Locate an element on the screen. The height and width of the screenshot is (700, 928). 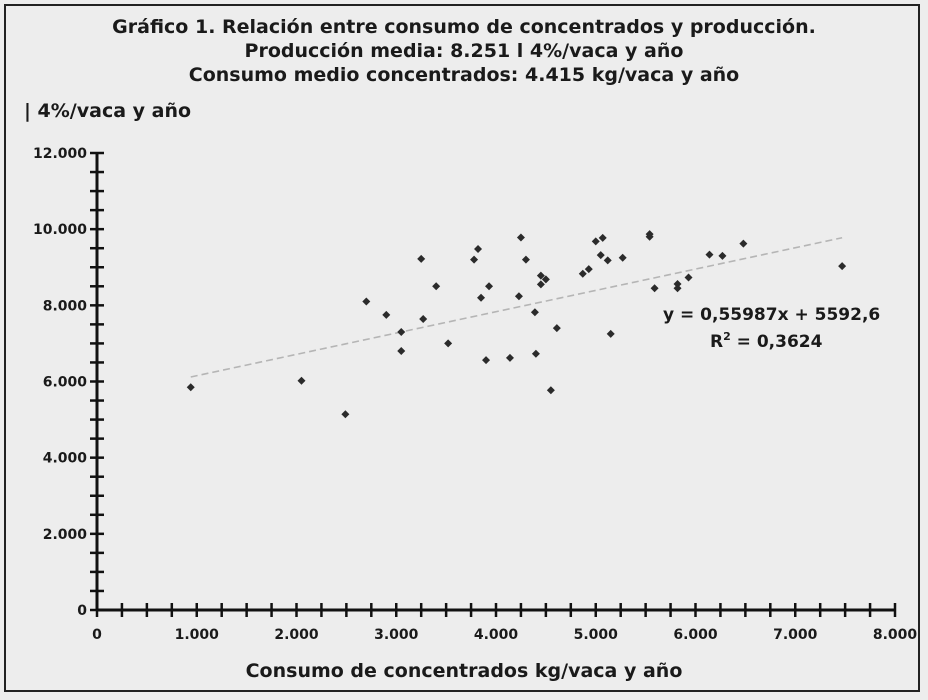
x-tick-label: 4.000 is located at coordinates (496, 635).